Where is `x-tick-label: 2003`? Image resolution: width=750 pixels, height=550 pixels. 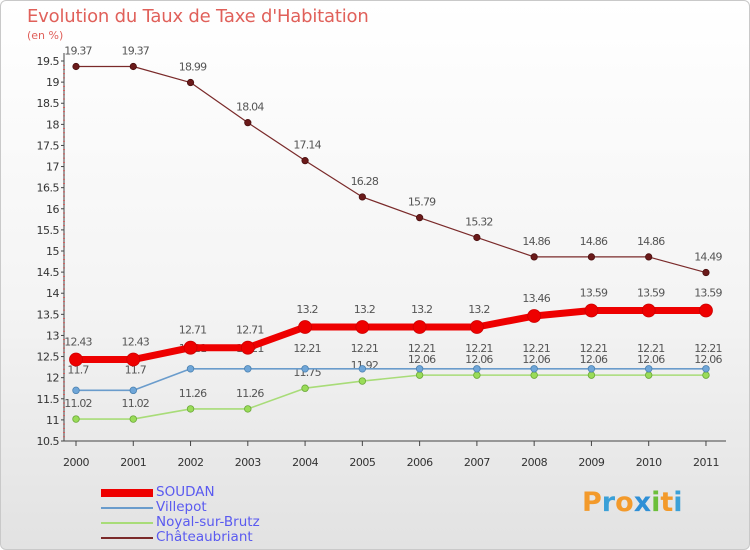
x-tick-label: 2003 is located at coordinates (248, 462).